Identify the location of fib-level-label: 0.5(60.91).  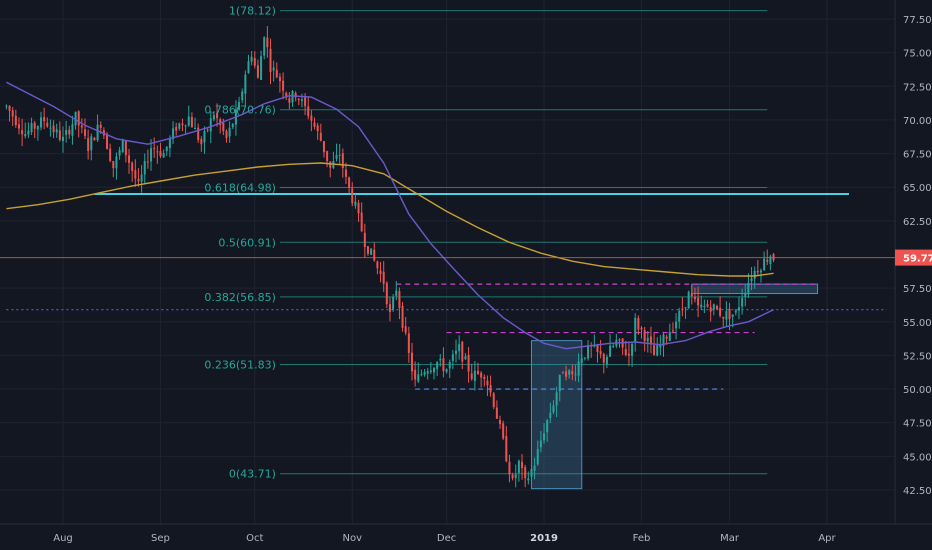
(247, 242).